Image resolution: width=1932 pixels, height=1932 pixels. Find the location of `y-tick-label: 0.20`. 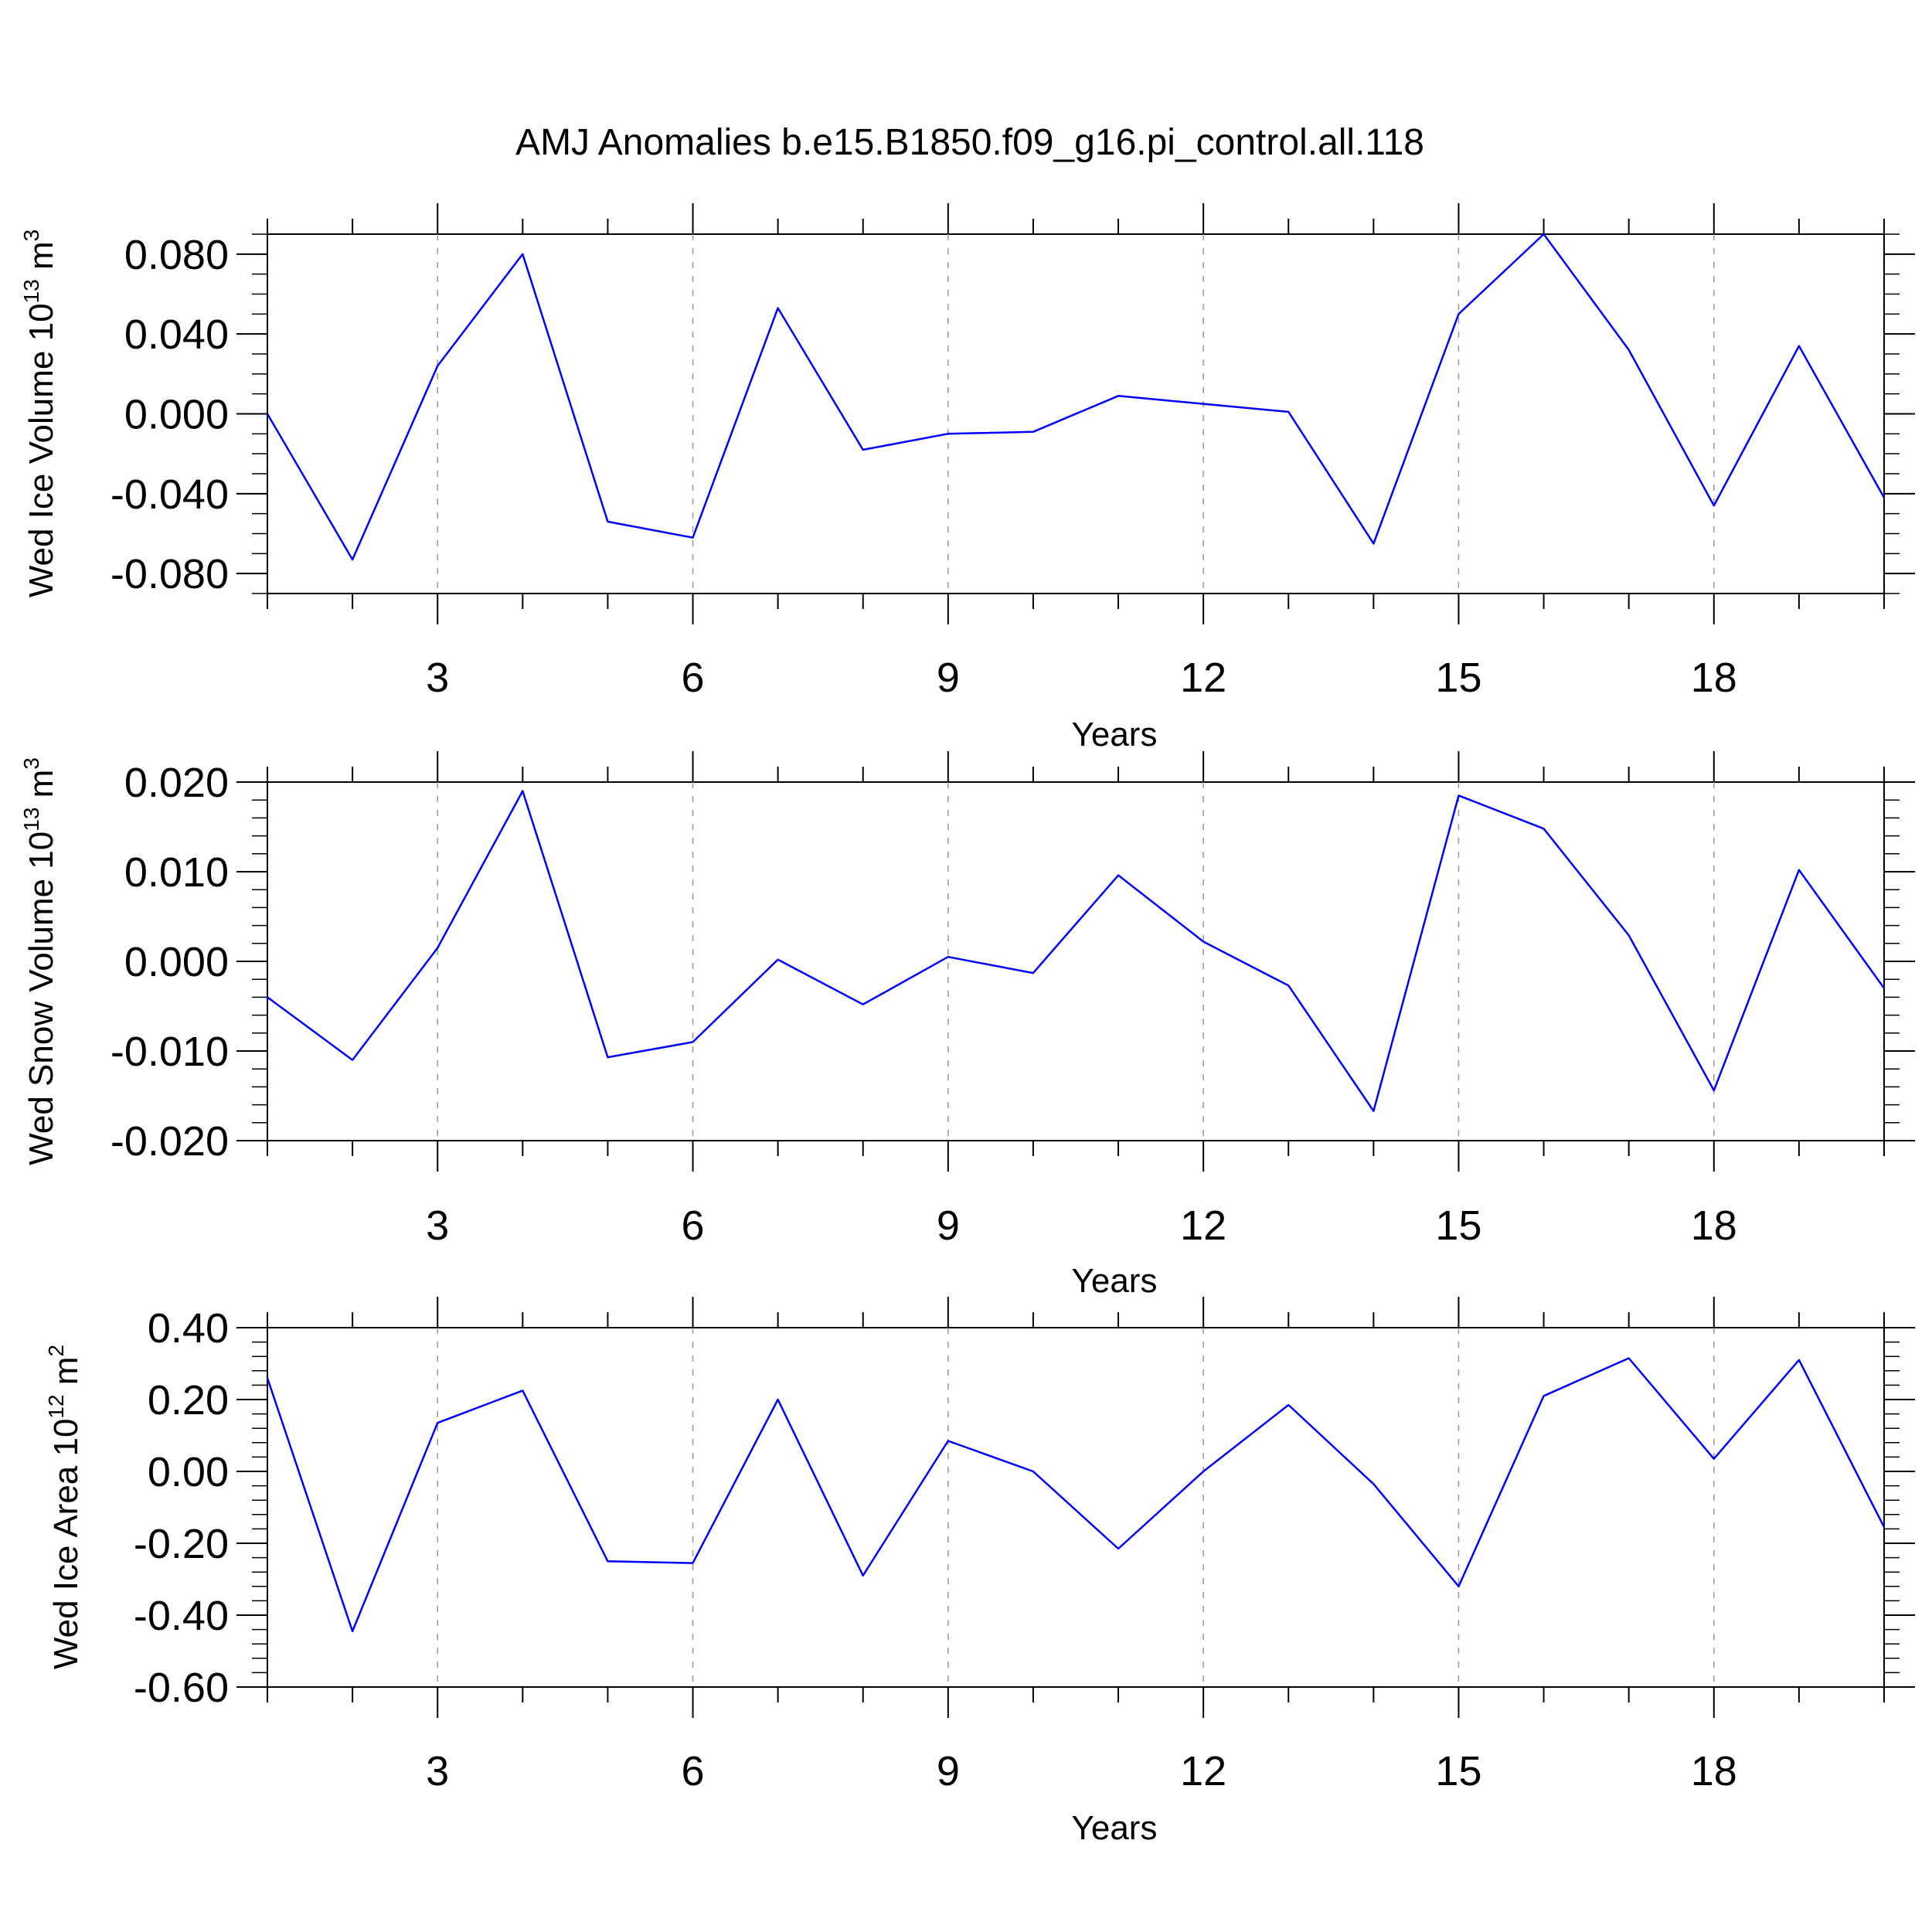

y-tick-label: 0.20 is located at coordinates (189, 1400).